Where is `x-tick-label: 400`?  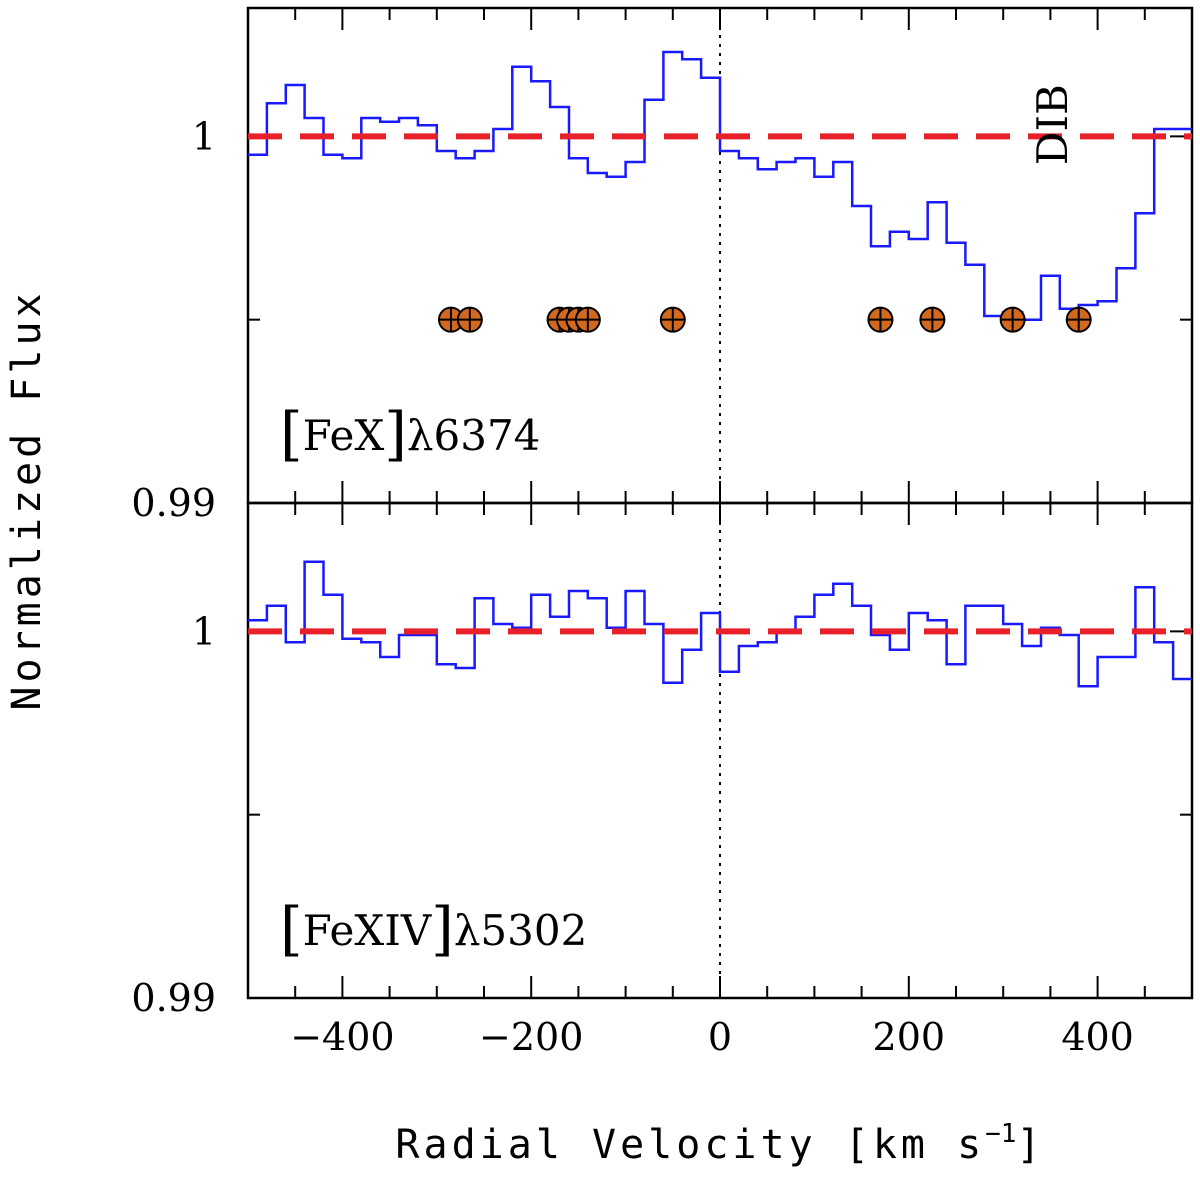 x-tick-label: 400 is located at coordinates (1097, 1037).